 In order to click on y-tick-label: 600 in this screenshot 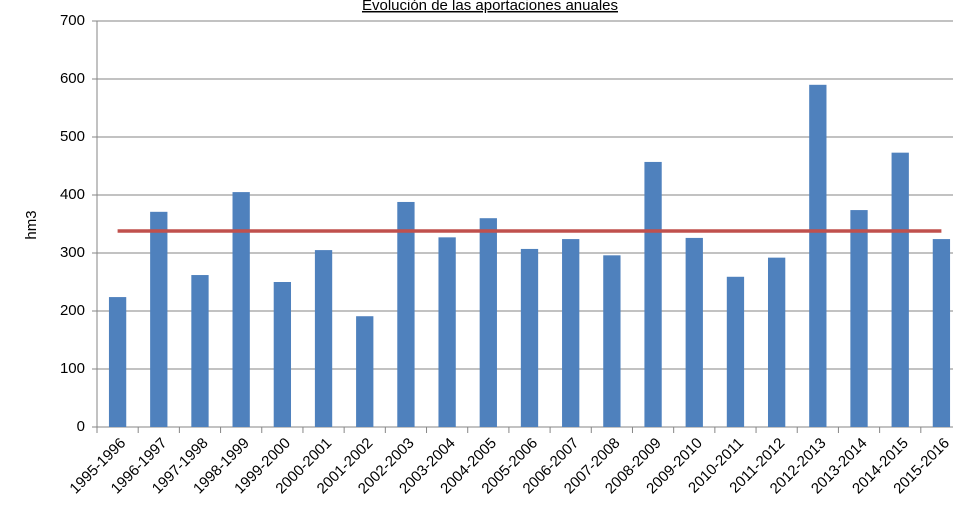, I will do `click(72, 78)`.